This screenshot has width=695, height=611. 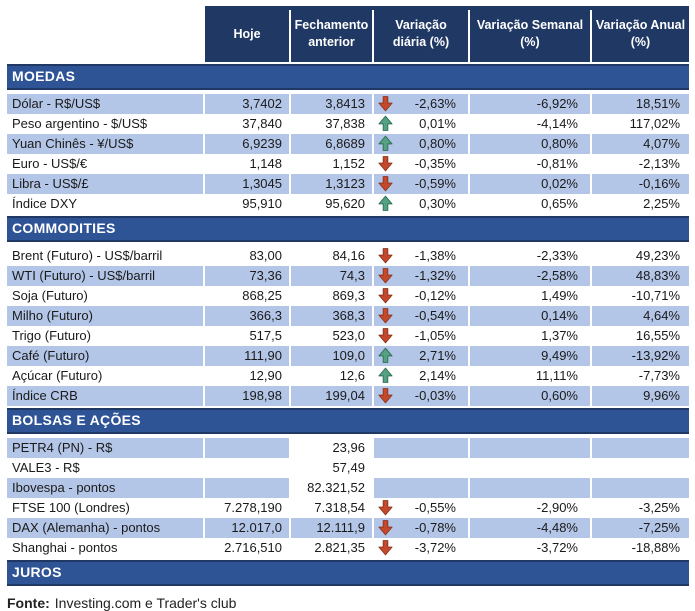 I want to click on cell-variacao-semanal: -4,14%, so click(x=530, y=124).